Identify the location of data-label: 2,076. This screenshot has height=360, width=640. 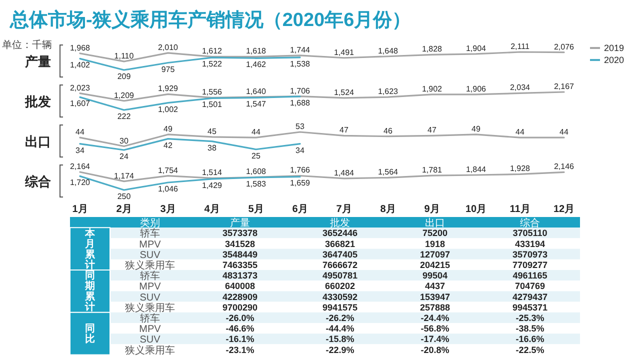
(564, 47).